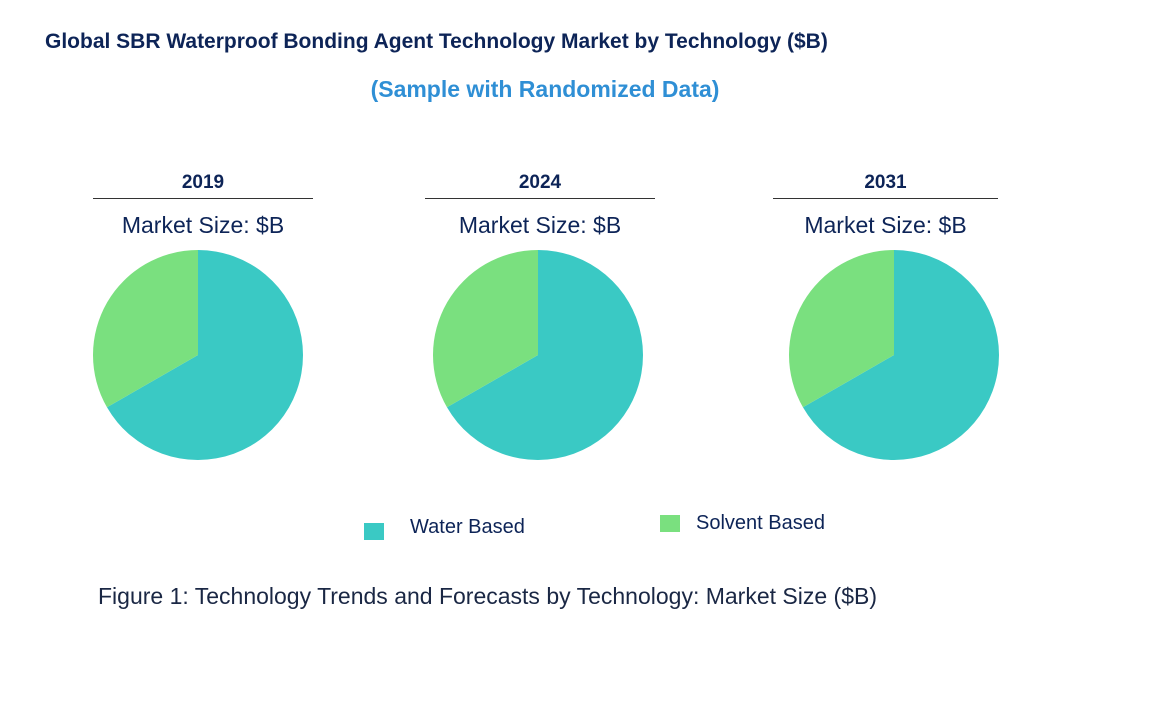  Describe the element at coordinates (540, 182) in the screenshot. I see `pie-year-2024: 2024` at that location.